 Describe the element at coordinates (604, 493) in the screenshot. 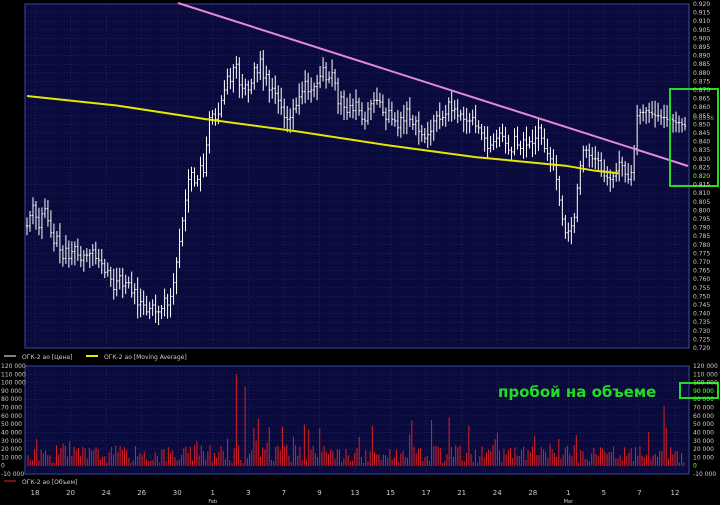

I see `x-tick-label: 5` at that location.